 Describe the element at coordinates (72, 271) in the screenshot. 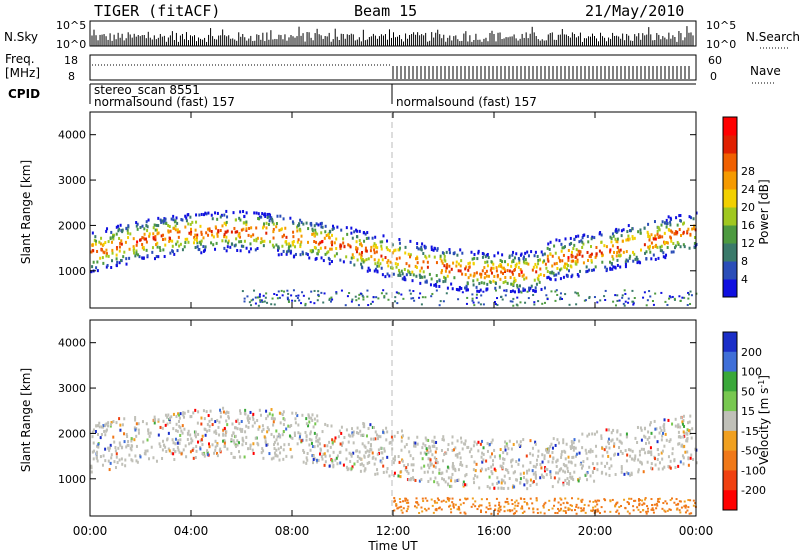

I see `y-tick-label: 1000` at that location.